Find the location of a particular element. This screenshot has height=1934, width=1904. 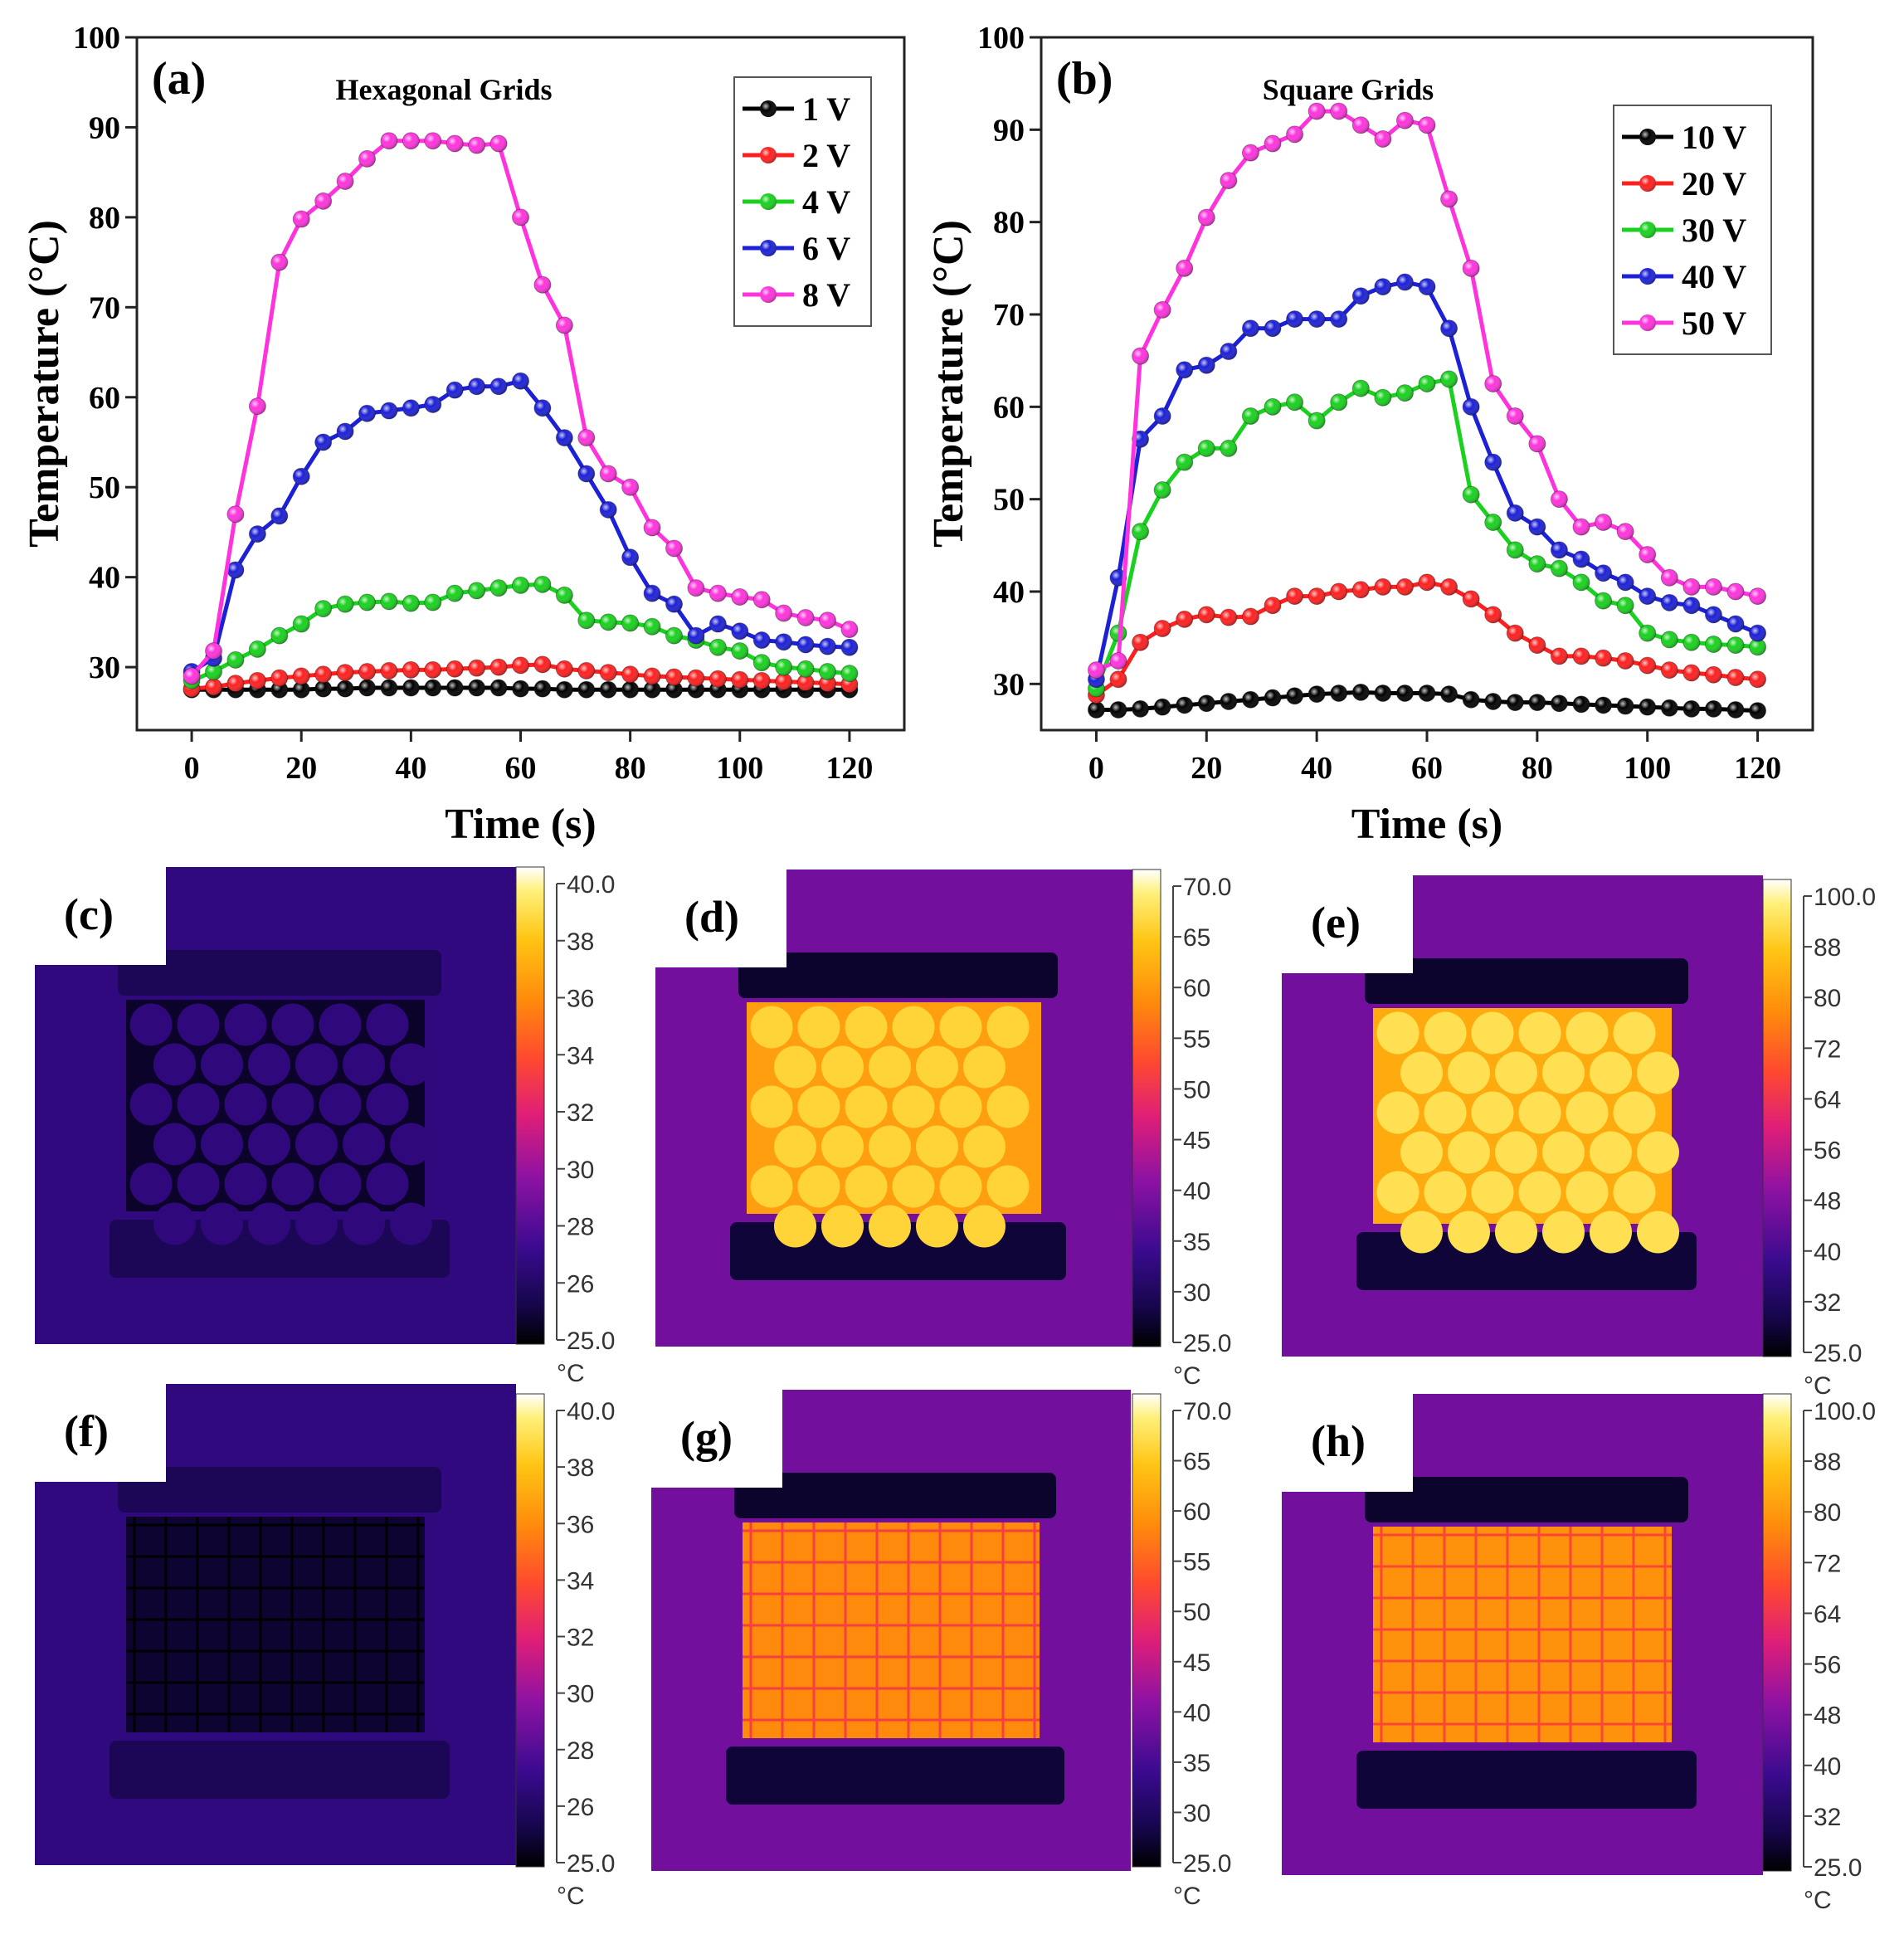

x-tick-label: 0 is located at coordinates (1096, 769).